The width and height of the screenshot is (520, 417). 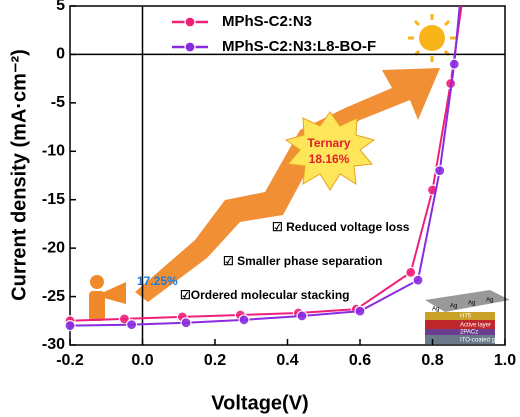 I want to click on ternary-pce: 18.16%, so click(x=329, y=159).